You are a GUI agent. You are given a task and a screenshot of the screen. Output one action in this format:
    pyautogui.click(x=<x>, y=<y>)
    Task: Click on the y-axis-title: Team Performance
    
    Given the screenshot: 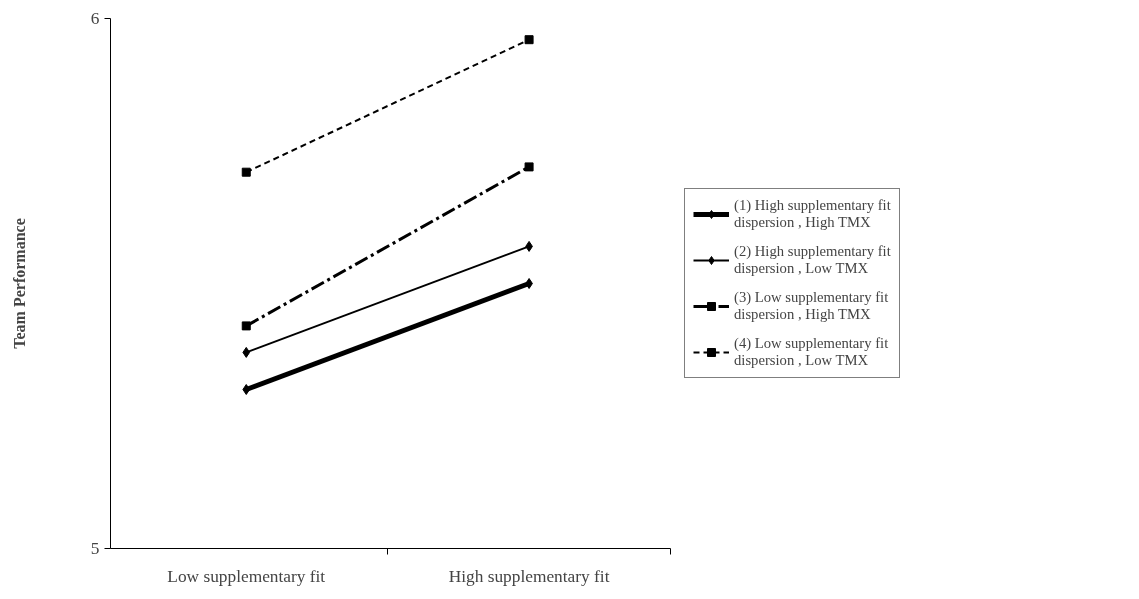 What is the action you would take?
    pyautogui.click(x=19, y=283)
    